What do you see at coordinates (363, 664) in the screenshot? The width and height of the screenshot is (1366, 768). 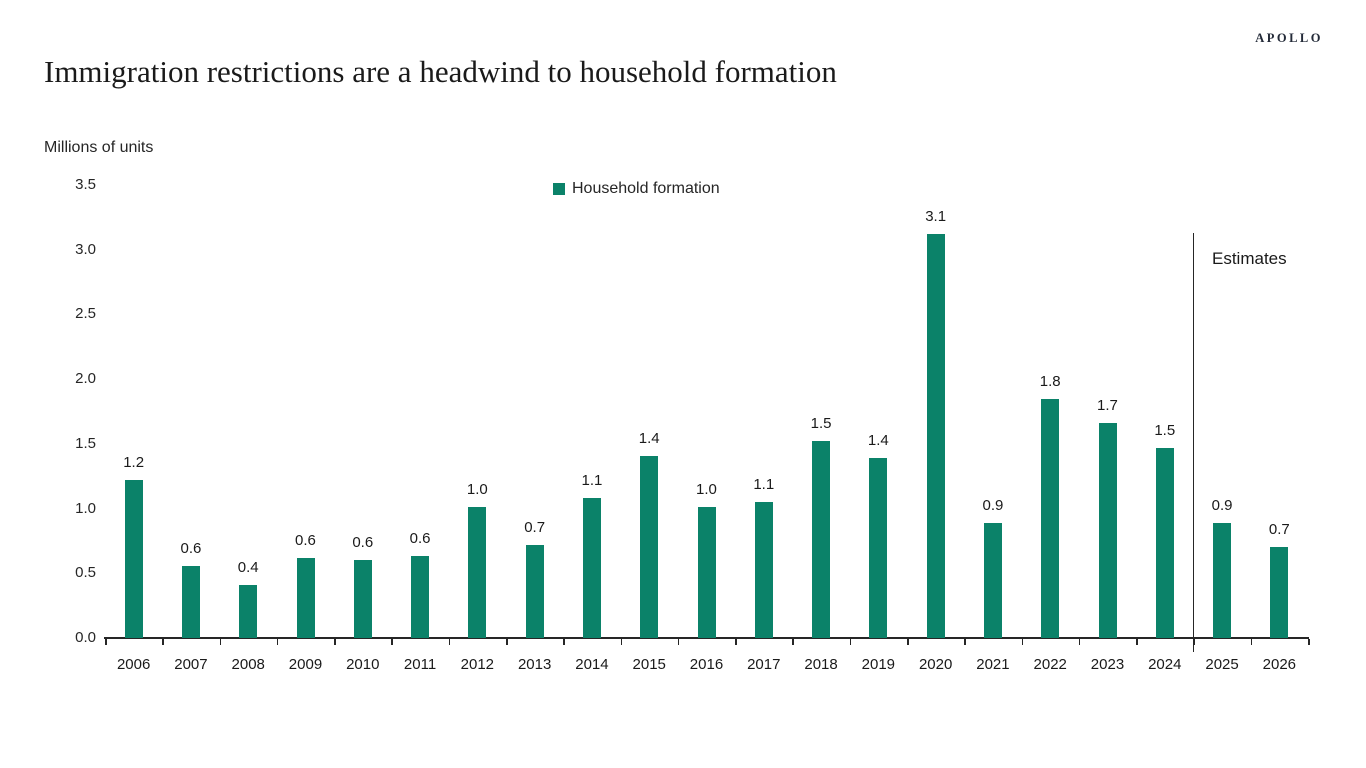 I see `x-tick-label: 2010` at bounding box center [363, 664].